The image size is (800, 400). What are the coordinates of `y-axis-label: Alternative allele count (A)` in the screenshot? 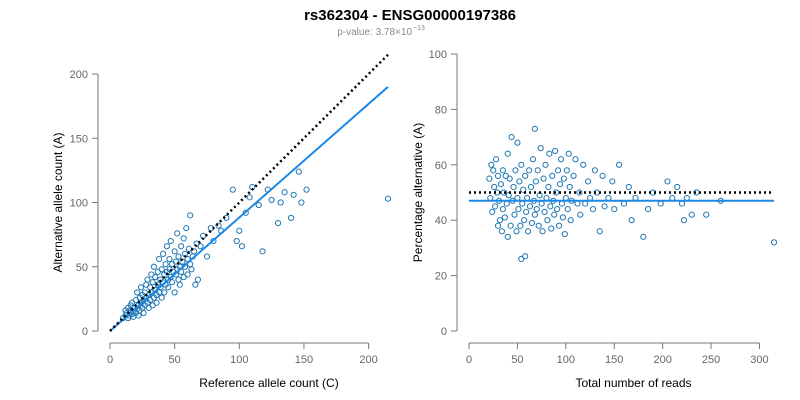 It's located at (58, 202).